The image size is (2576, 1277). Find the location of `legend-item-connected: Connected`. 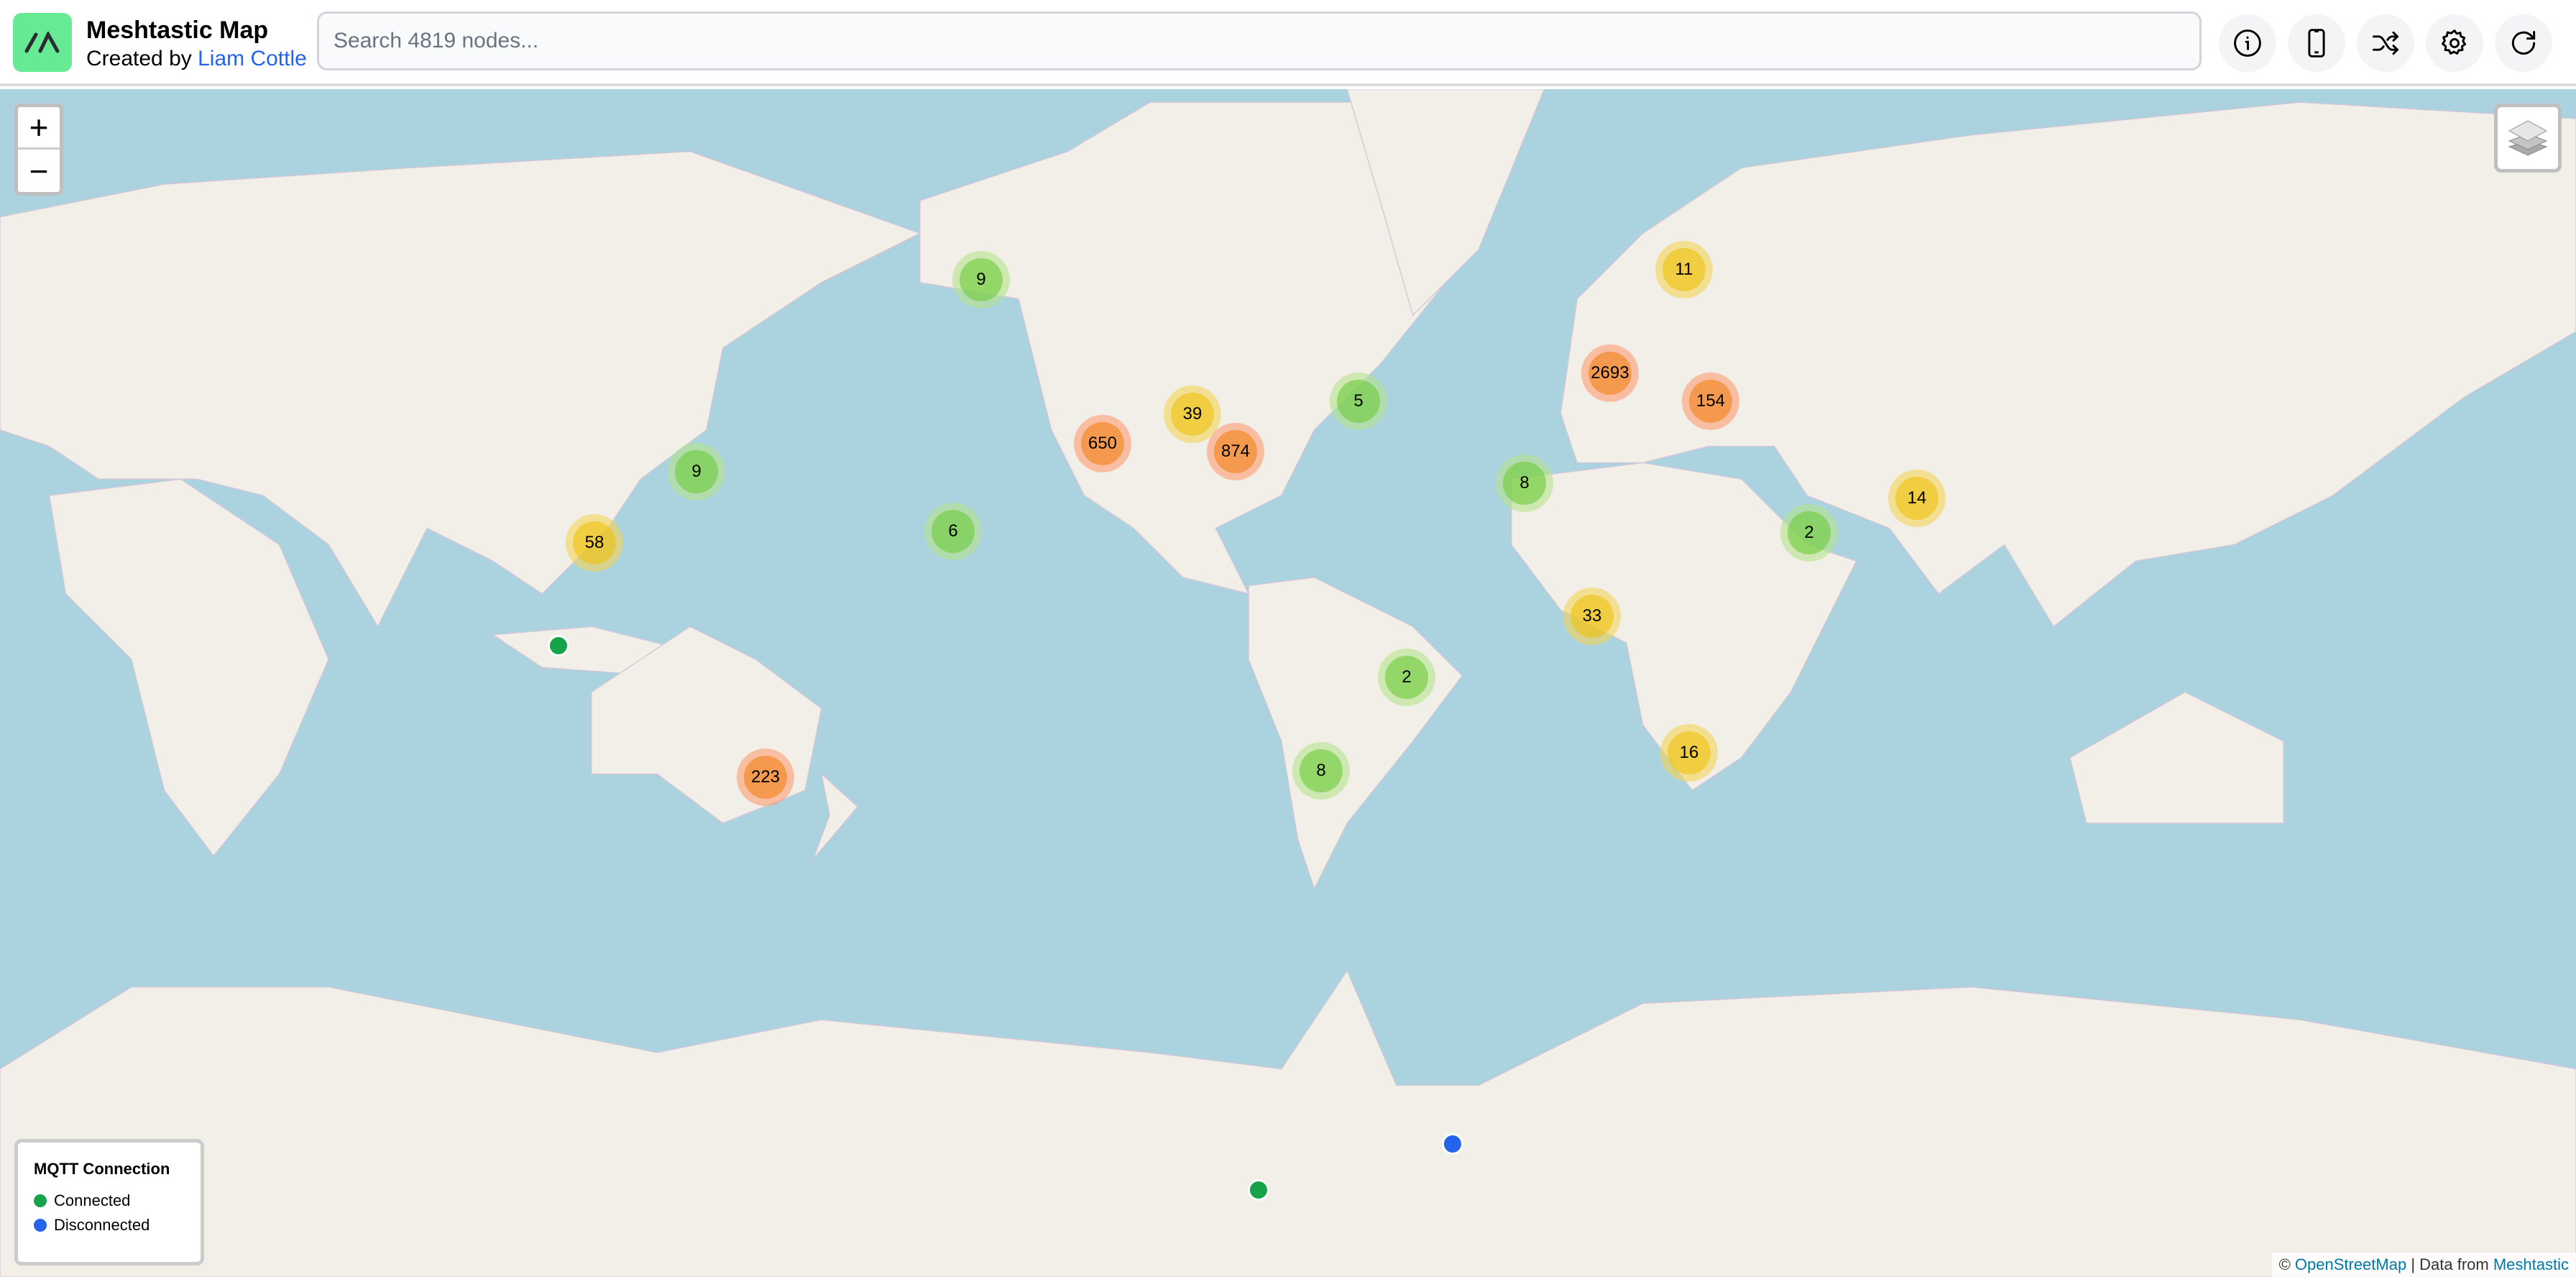

legend-item-connected: Connected is located at coordinates (109, 1200).